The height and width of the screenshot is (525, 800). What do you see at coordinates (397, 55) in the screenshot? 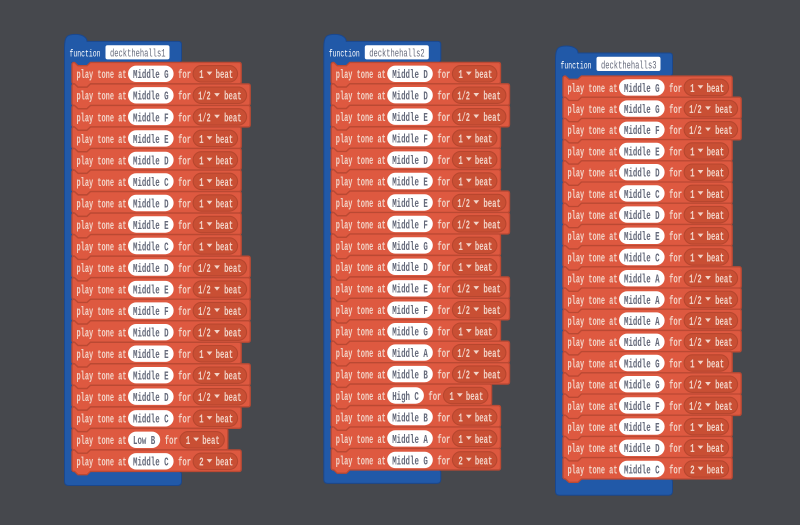
I see `svg-text: deckthehalls2` at bounding box center [397, 55].